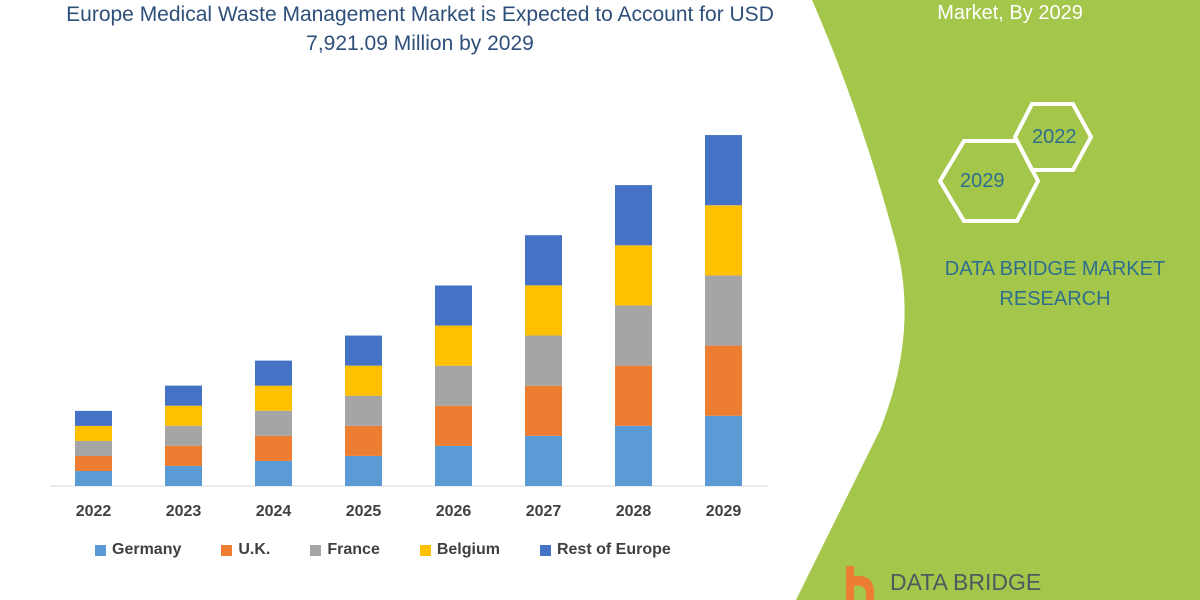  I want to click on logo-text: DATA BRIDGE, so click(966, 582).